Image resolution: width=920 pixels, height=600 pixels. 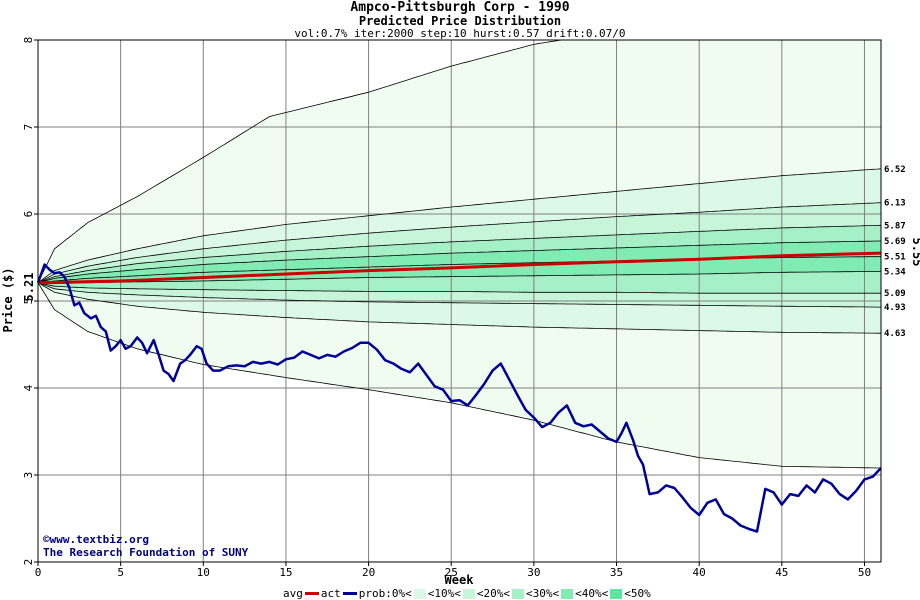 I want to click on percentile-end-label-4: 5.51, so click(x=895, y=258).